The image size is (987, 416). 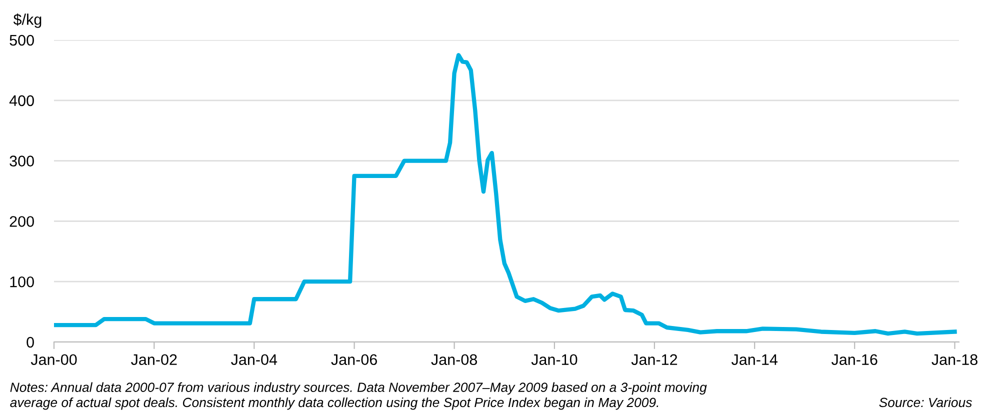 I want to click on x-tick-label: Jan-02, so click(x=154, y=360).